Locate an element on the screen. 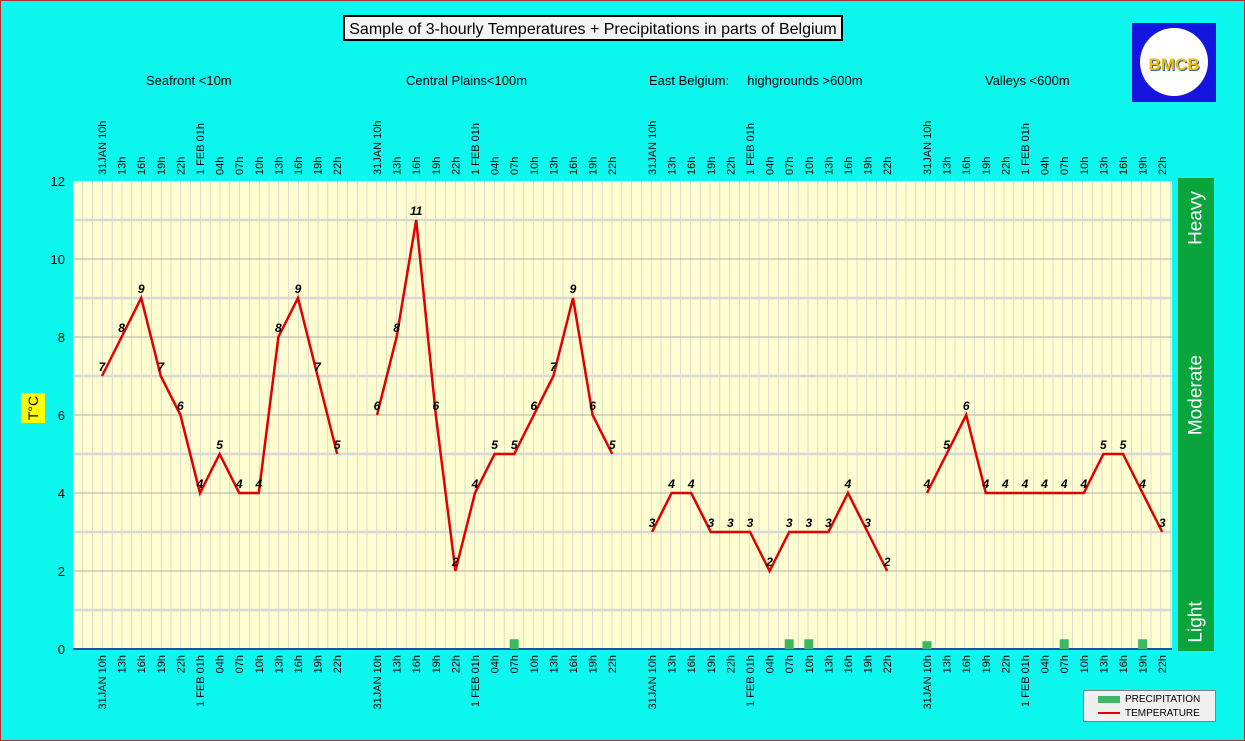 This screenshot has width=1245, height=741. temperature-data-label: 9 is located at coordinates (298, 289).